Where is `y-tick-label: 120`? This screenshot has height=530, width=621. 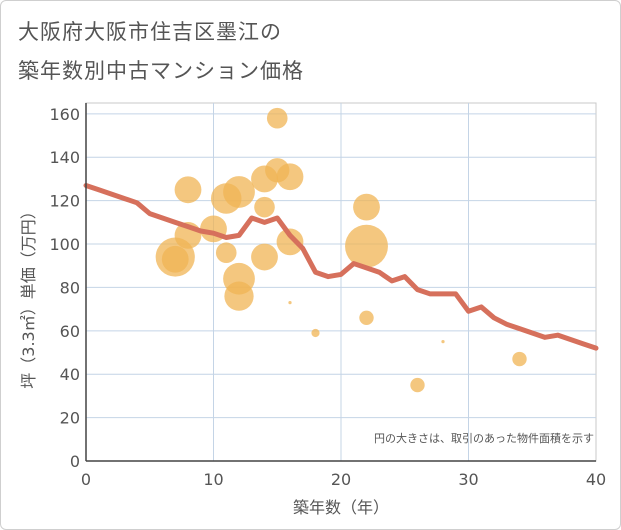 y-tick-label: 120 is located at coordinates (64, 201).